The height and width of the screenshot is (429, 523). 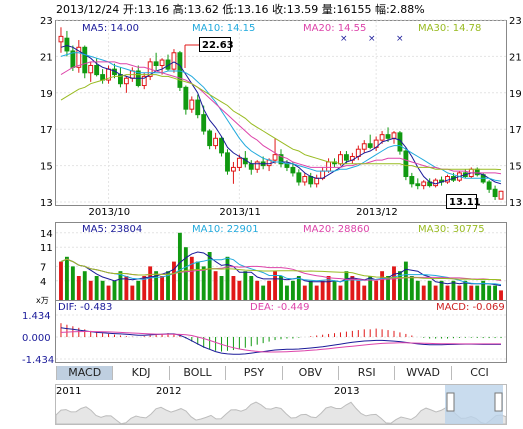 What do you see at coordinates (36, 316) in the screenshot?
I see `macd-y-tick: 1.434` at bounding box center [36, 316].